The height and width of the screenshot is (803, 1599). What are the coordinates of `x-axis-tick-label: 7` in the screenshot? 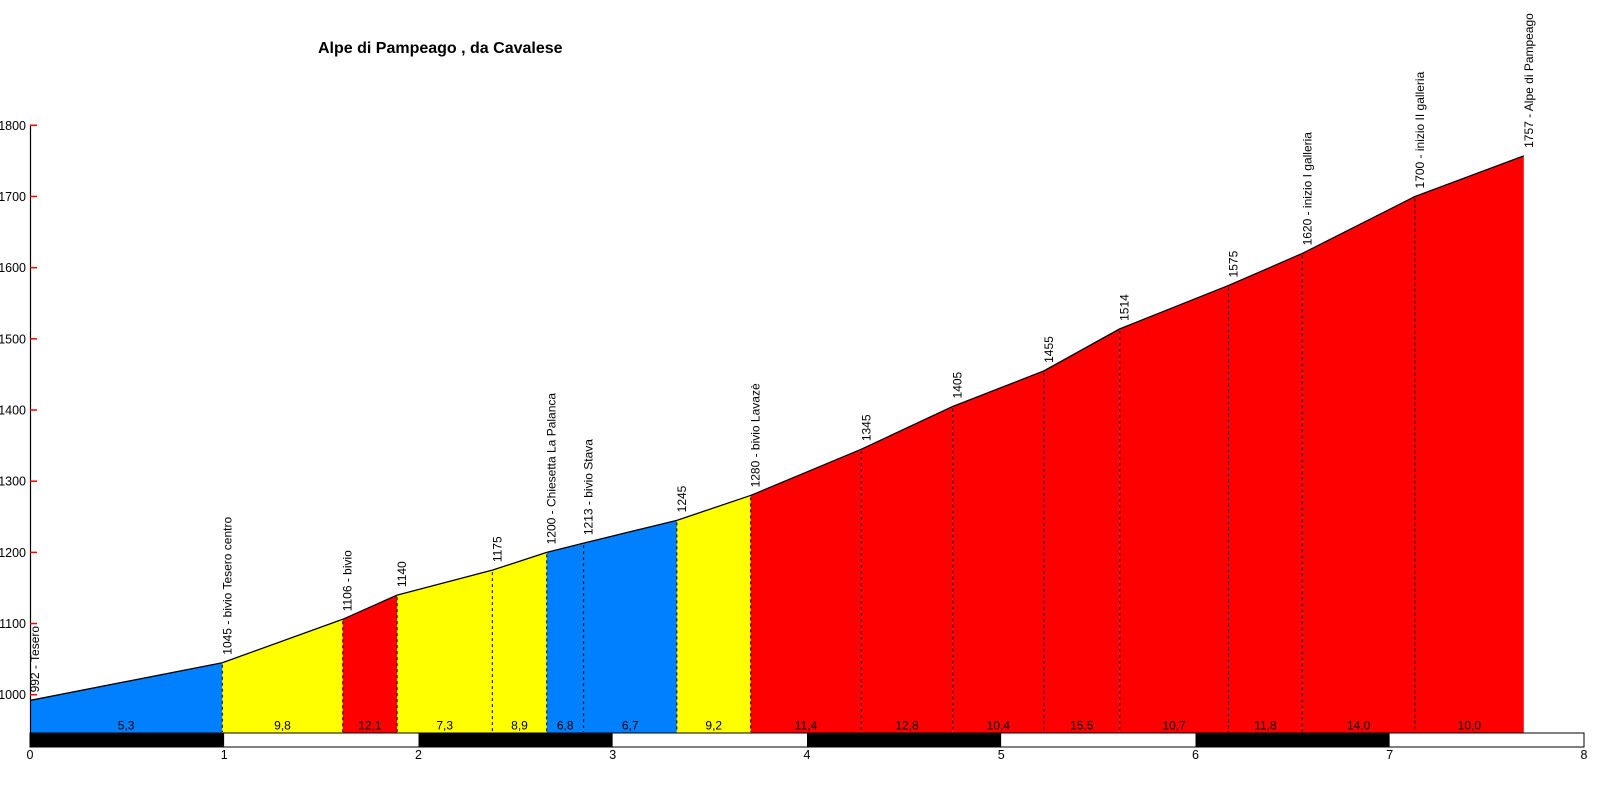 It's located at (1389, 755).